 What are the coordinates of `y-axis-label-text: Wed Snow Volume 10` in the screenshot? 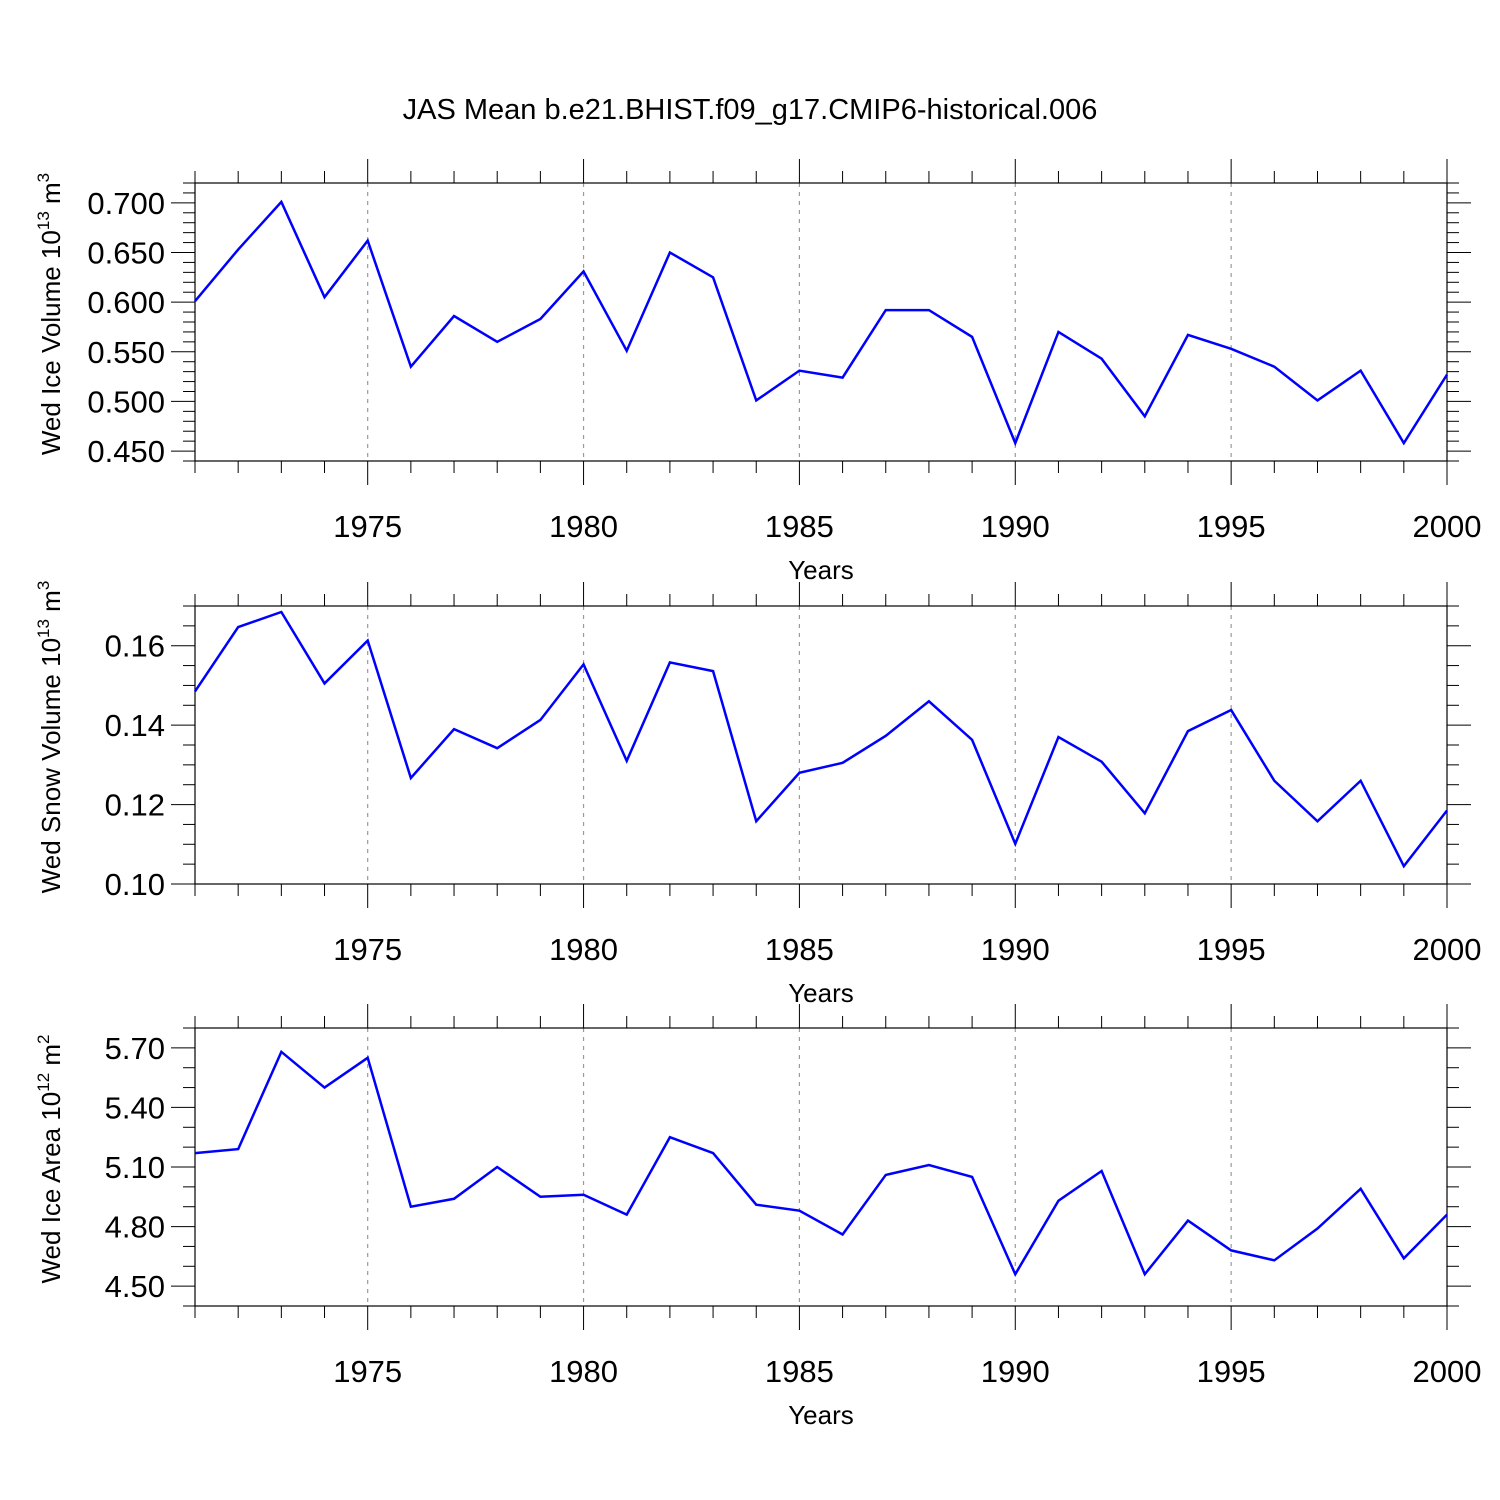 It's located at (51, 765).